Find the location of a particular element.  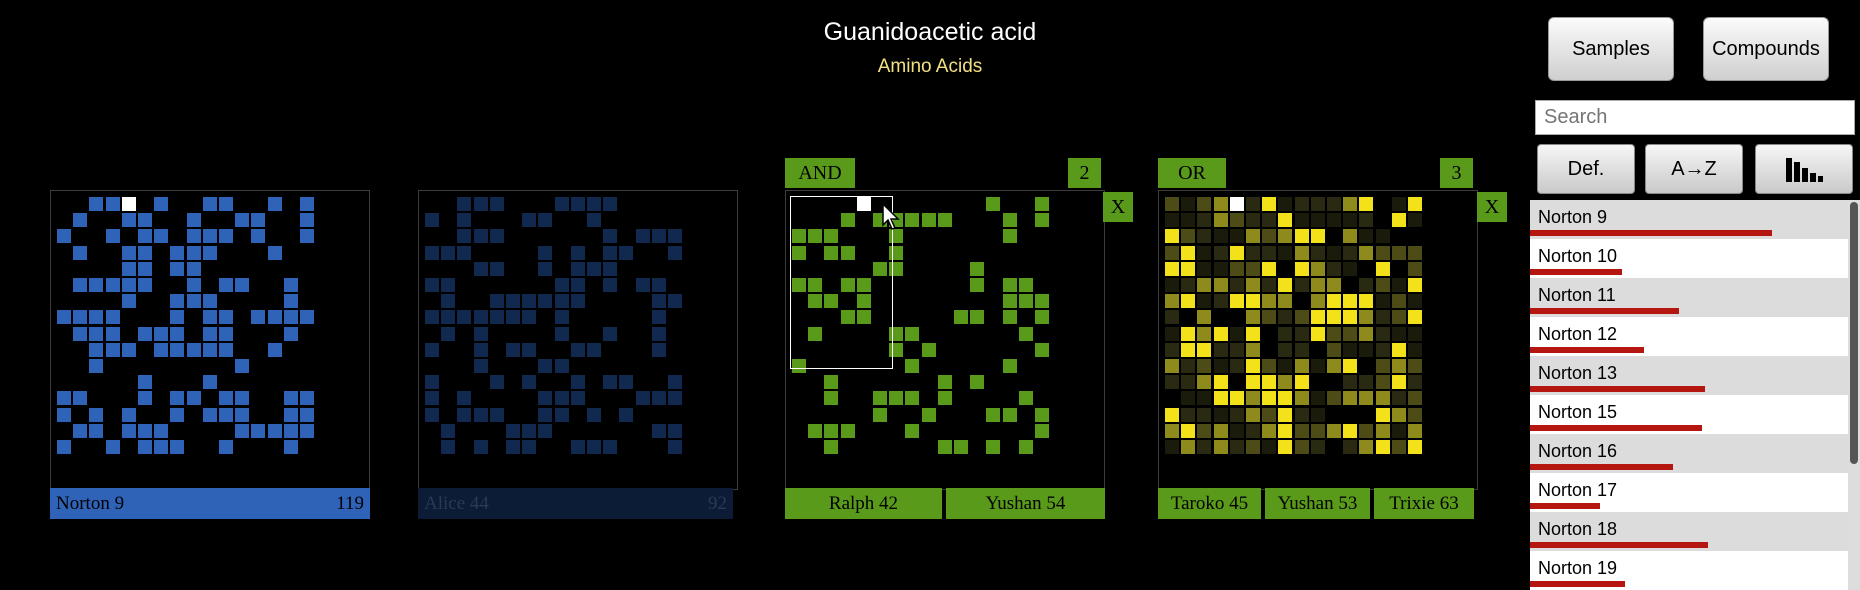

list-item: Norton 13 is located at coordinates (1689, 375).